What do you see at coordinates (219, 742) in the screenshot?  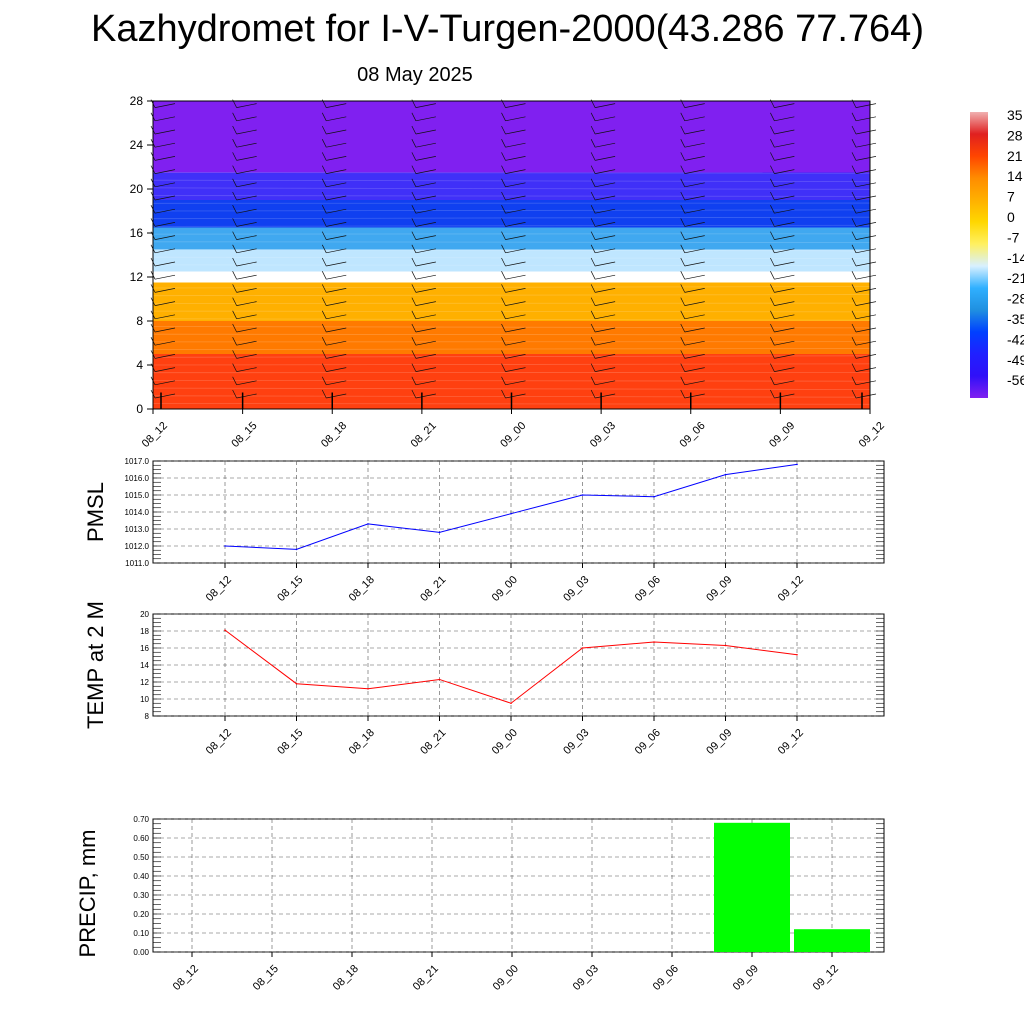 I see `x-tick-label: 08_12` at bounding box center [219, 742].